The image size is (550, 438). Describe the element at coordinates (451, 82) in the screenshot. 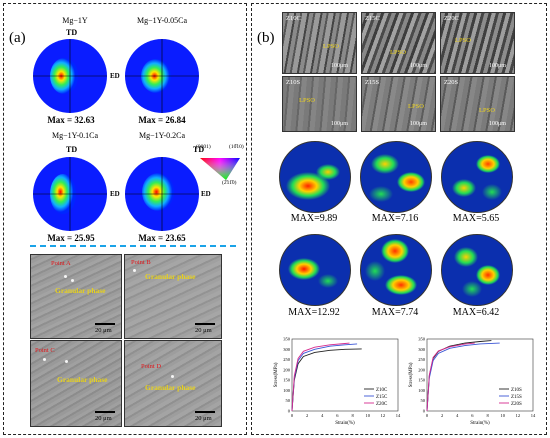

I see `micrograph-title: Z20S` at that location.